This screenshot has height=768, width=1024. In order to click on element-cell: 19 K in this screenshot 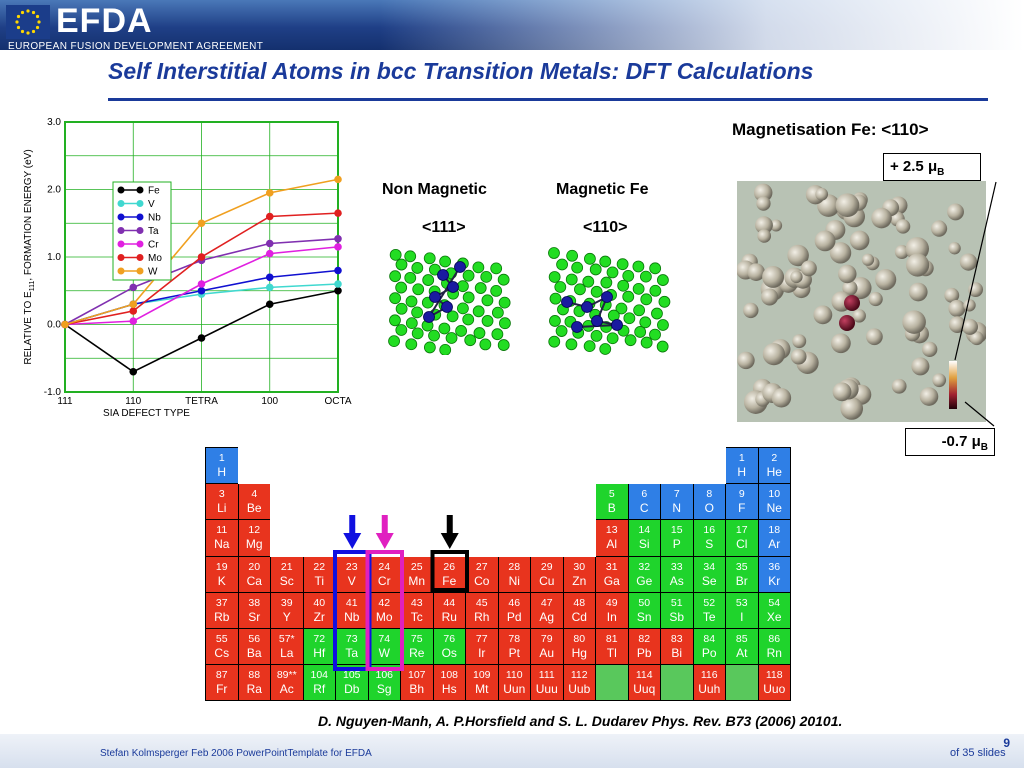, I will do `click(222, 574)`.